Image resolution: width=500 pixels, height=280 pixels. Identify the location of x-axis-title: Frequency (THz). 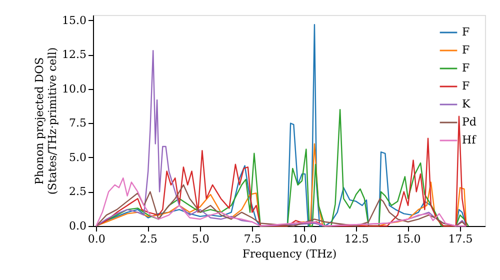
(289, 254).